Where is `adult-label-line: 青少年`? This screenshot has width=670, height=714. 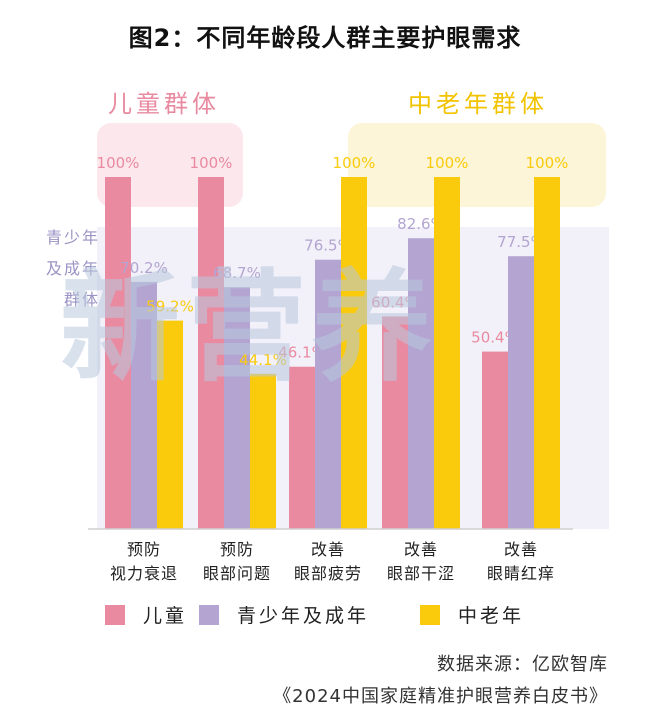 adult-label-line: 青少年 is located at coordinates (72, 237).